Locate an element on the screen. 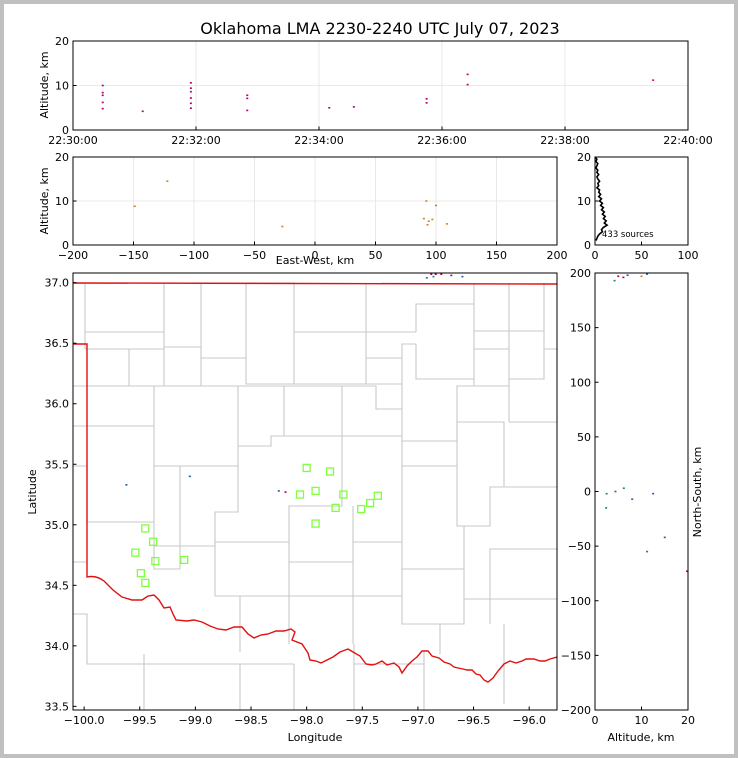 This screenshot has width=738, height=758. altitude-ns-xlabel: Altitude, km is located at coordinates (640, 737).